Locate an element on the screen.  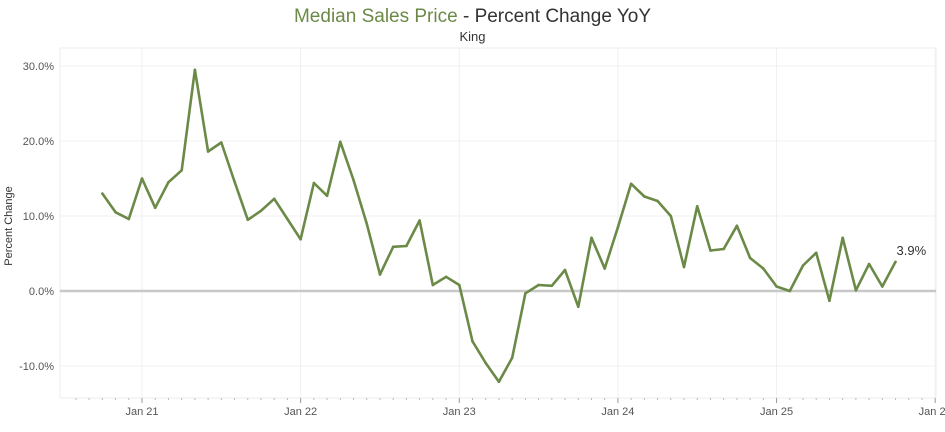
x-tick-label: Jan 23 is located at coordinates (459, 412).